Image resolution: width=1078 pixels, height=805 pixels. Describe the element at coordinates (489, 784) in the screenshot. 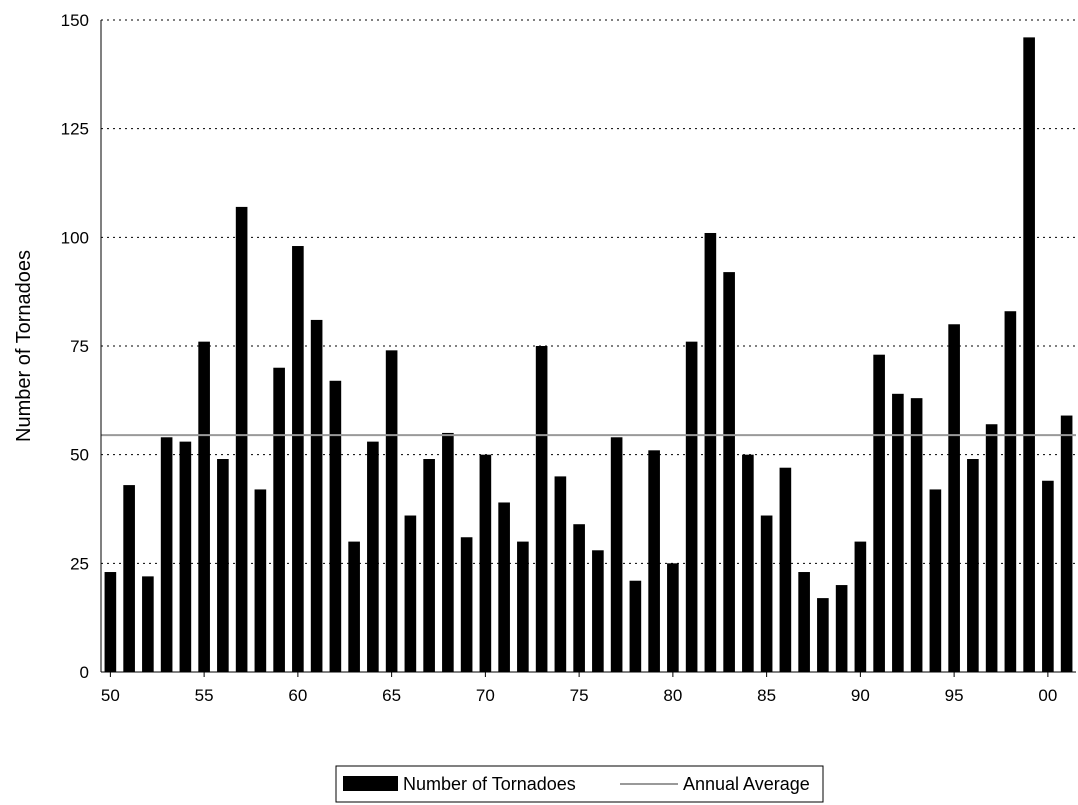

I see `legend-label-tornadoes: Number of Tornadoes` at that location.